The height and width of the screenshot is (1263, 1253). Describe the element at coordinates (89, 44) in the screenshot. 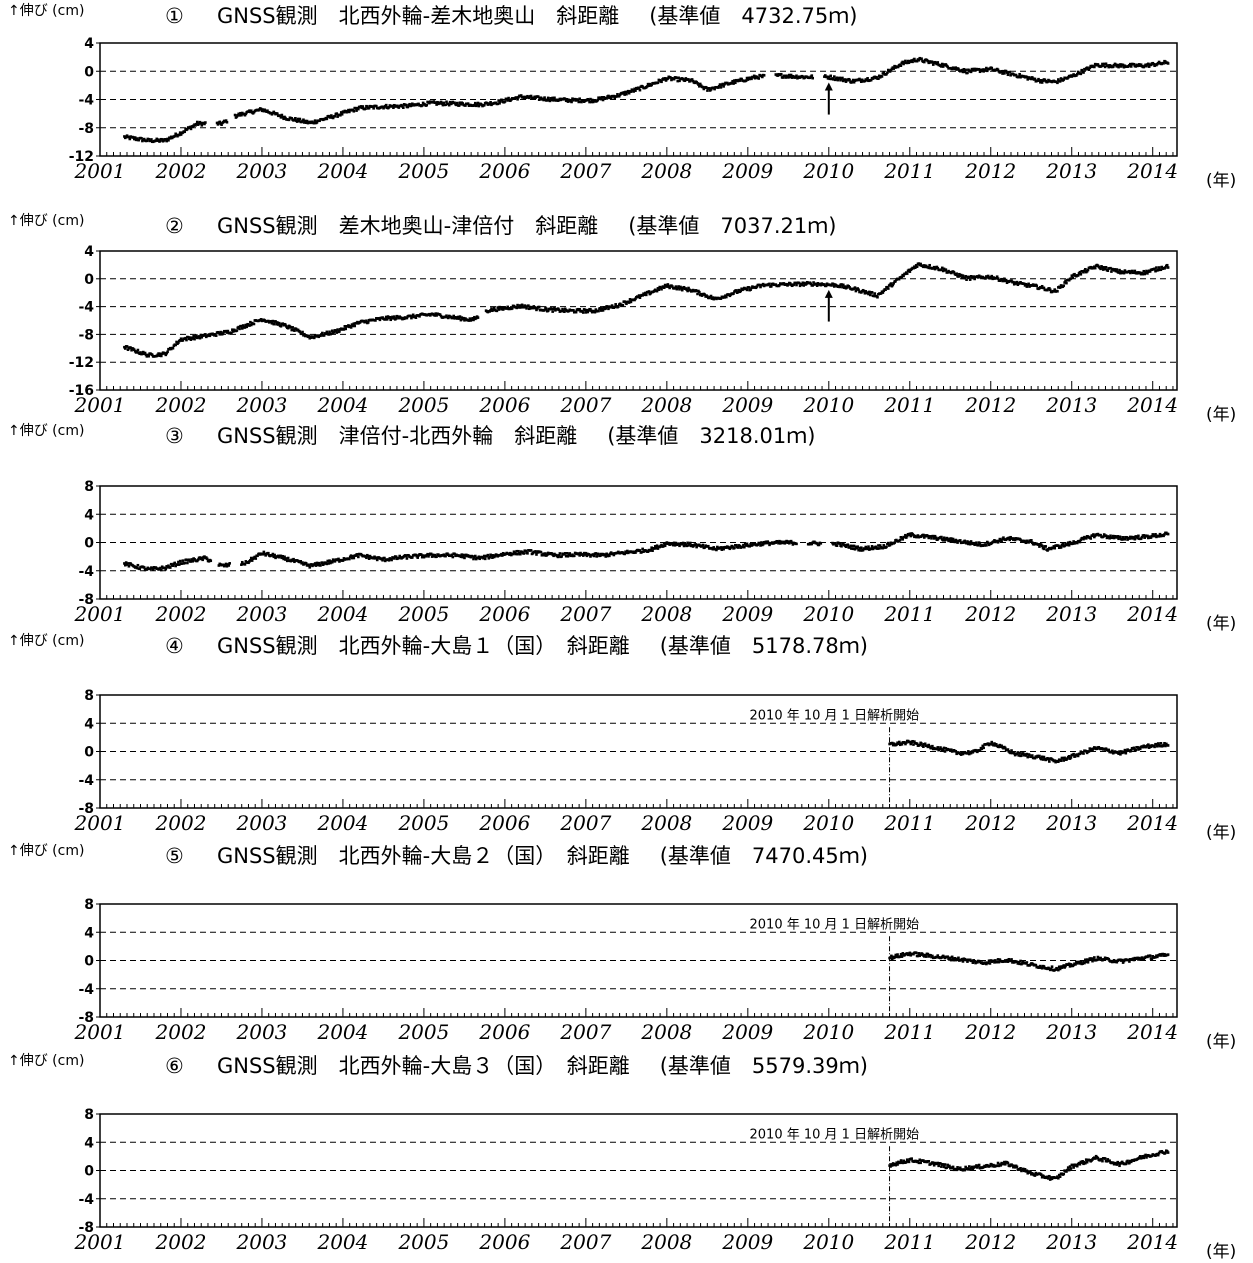

I see `y-tick-label: 4` at that location.